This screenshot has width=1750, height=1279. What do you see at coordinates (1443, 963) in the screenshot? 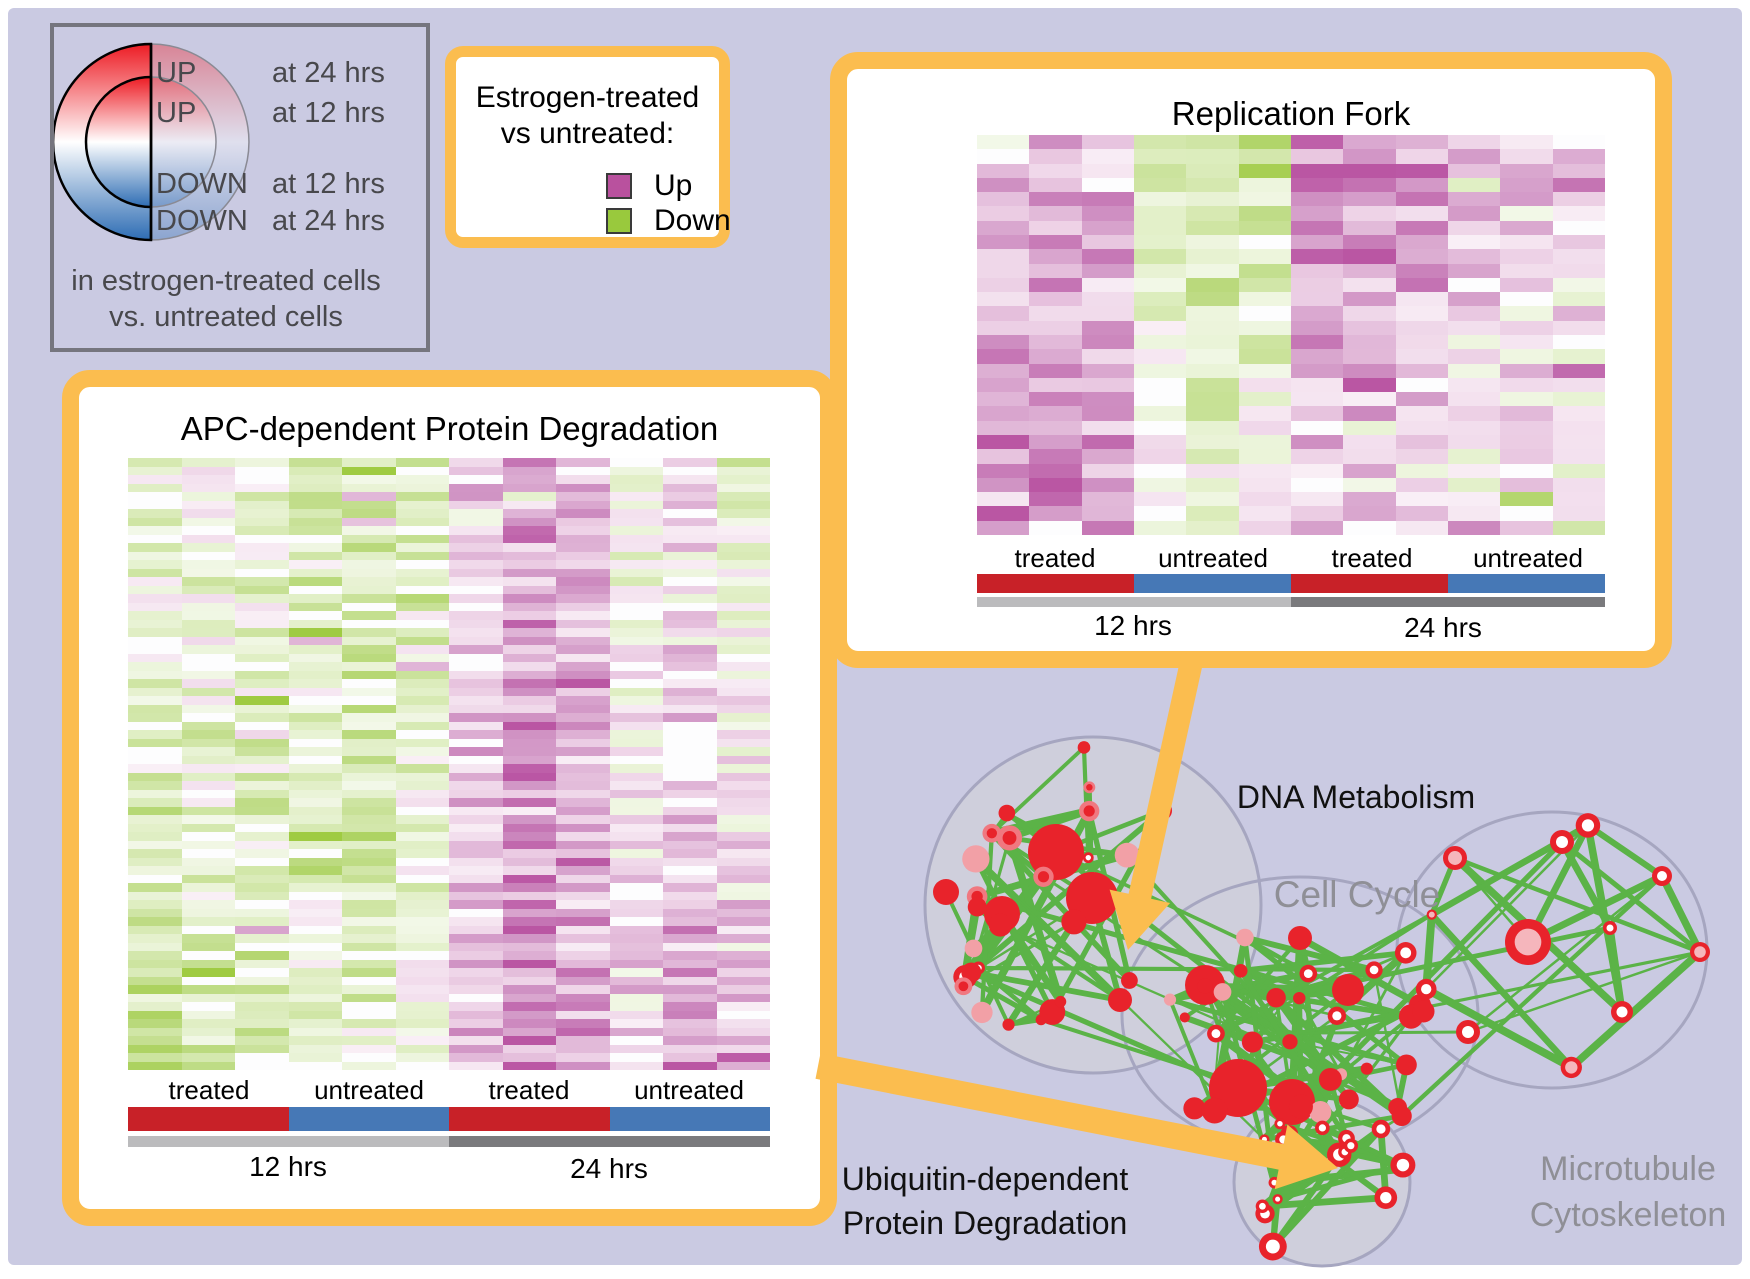
I see `network-bridge-edge` at bounding box center [1443, 963].